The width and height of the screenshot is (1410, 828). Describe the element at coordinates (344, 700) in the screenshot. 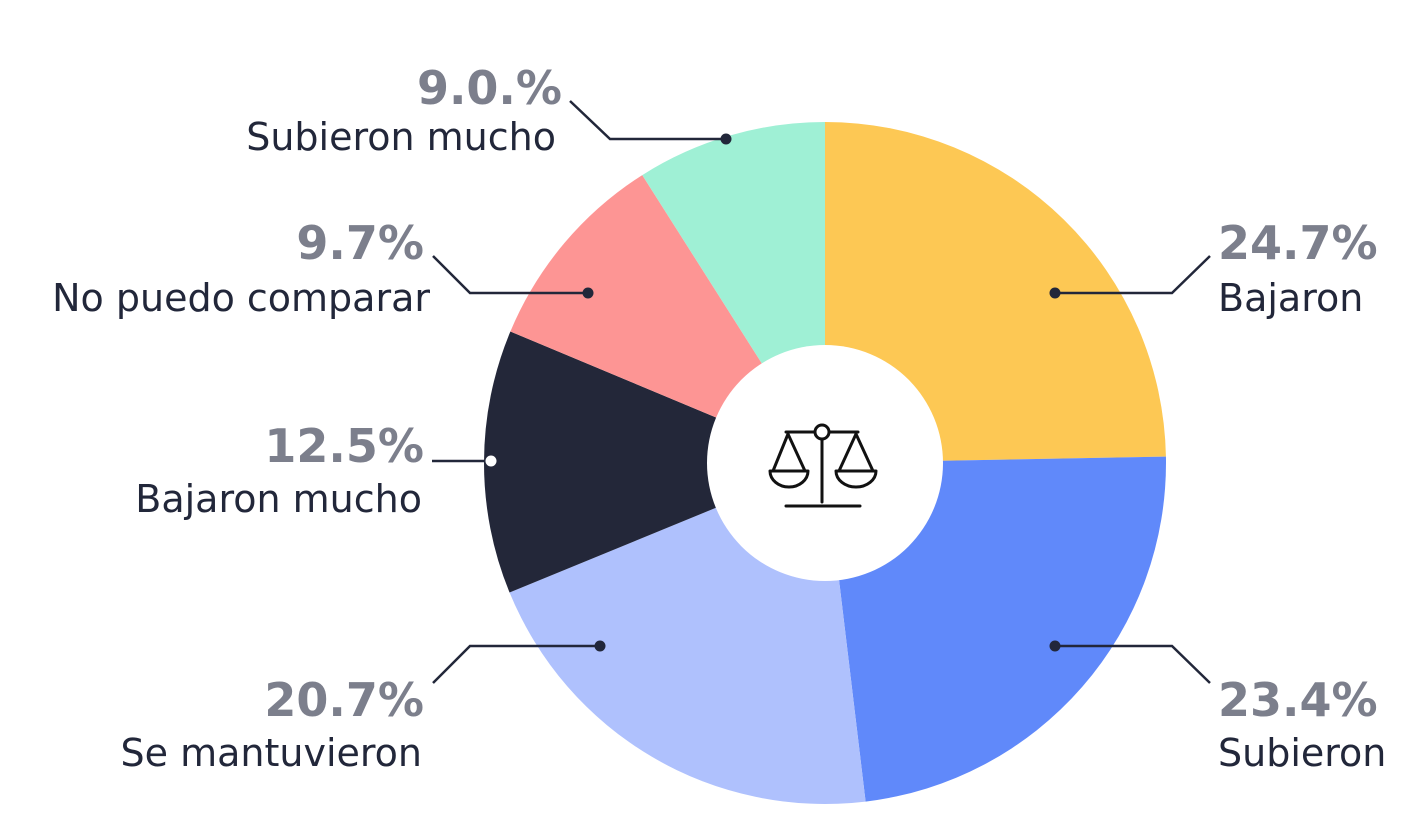

I see `value-label-se-mantuvieron: 20.7%` at that location.